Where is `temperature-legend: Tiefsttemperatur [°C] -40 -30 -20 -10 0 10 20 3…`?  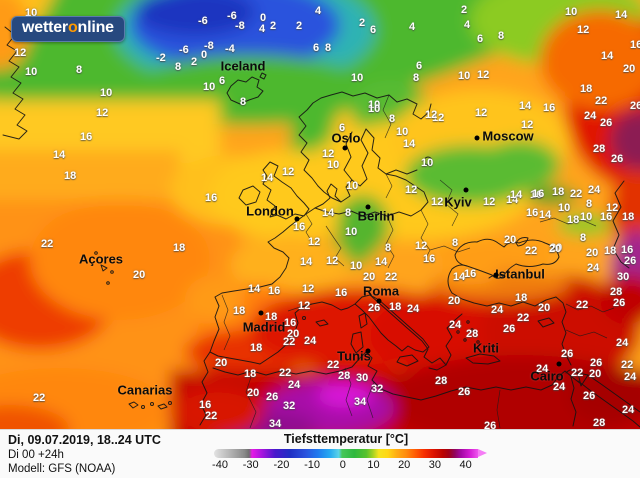 temperature-legend: Tiefsttemperatur [°C] -40 -30 -20 -10 0 10 20 3… is located at coordinates (358, 454).